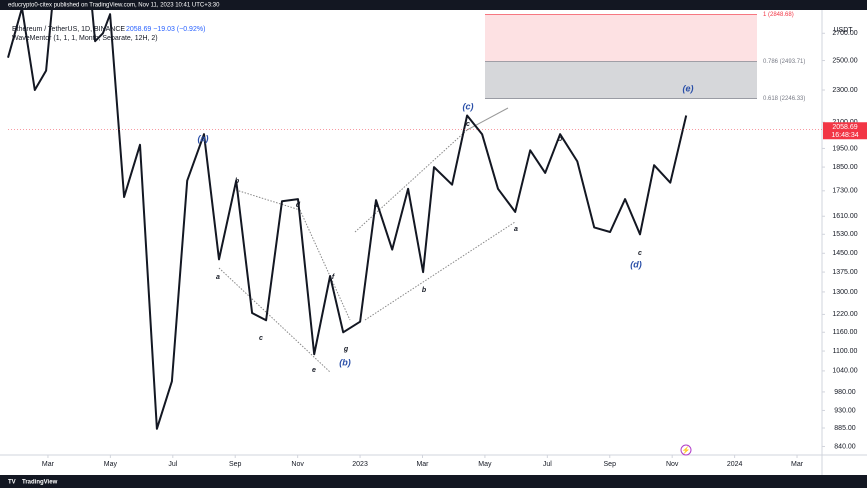 The image size is (867, 488). I want to click on wave-label: f, so click(333, 277).